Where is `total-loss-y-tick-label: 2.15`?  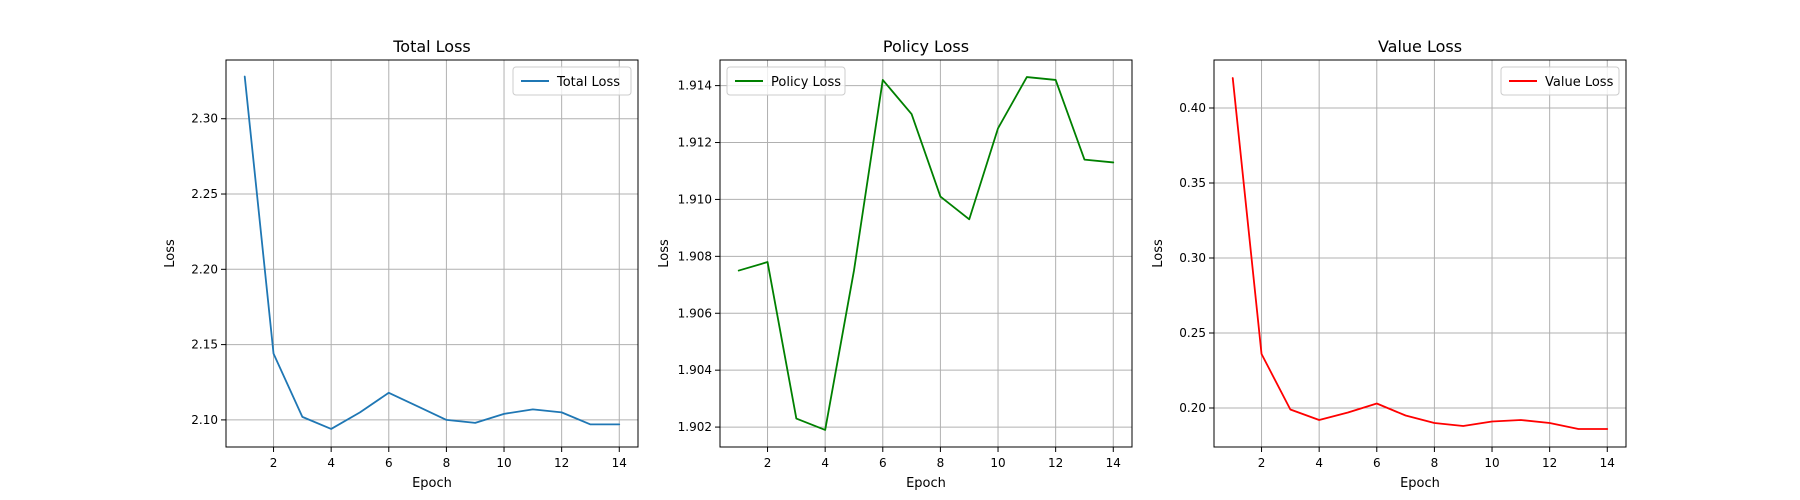 total-loss-y-tick-label: 2.15 is located at coordinates (204, 345).